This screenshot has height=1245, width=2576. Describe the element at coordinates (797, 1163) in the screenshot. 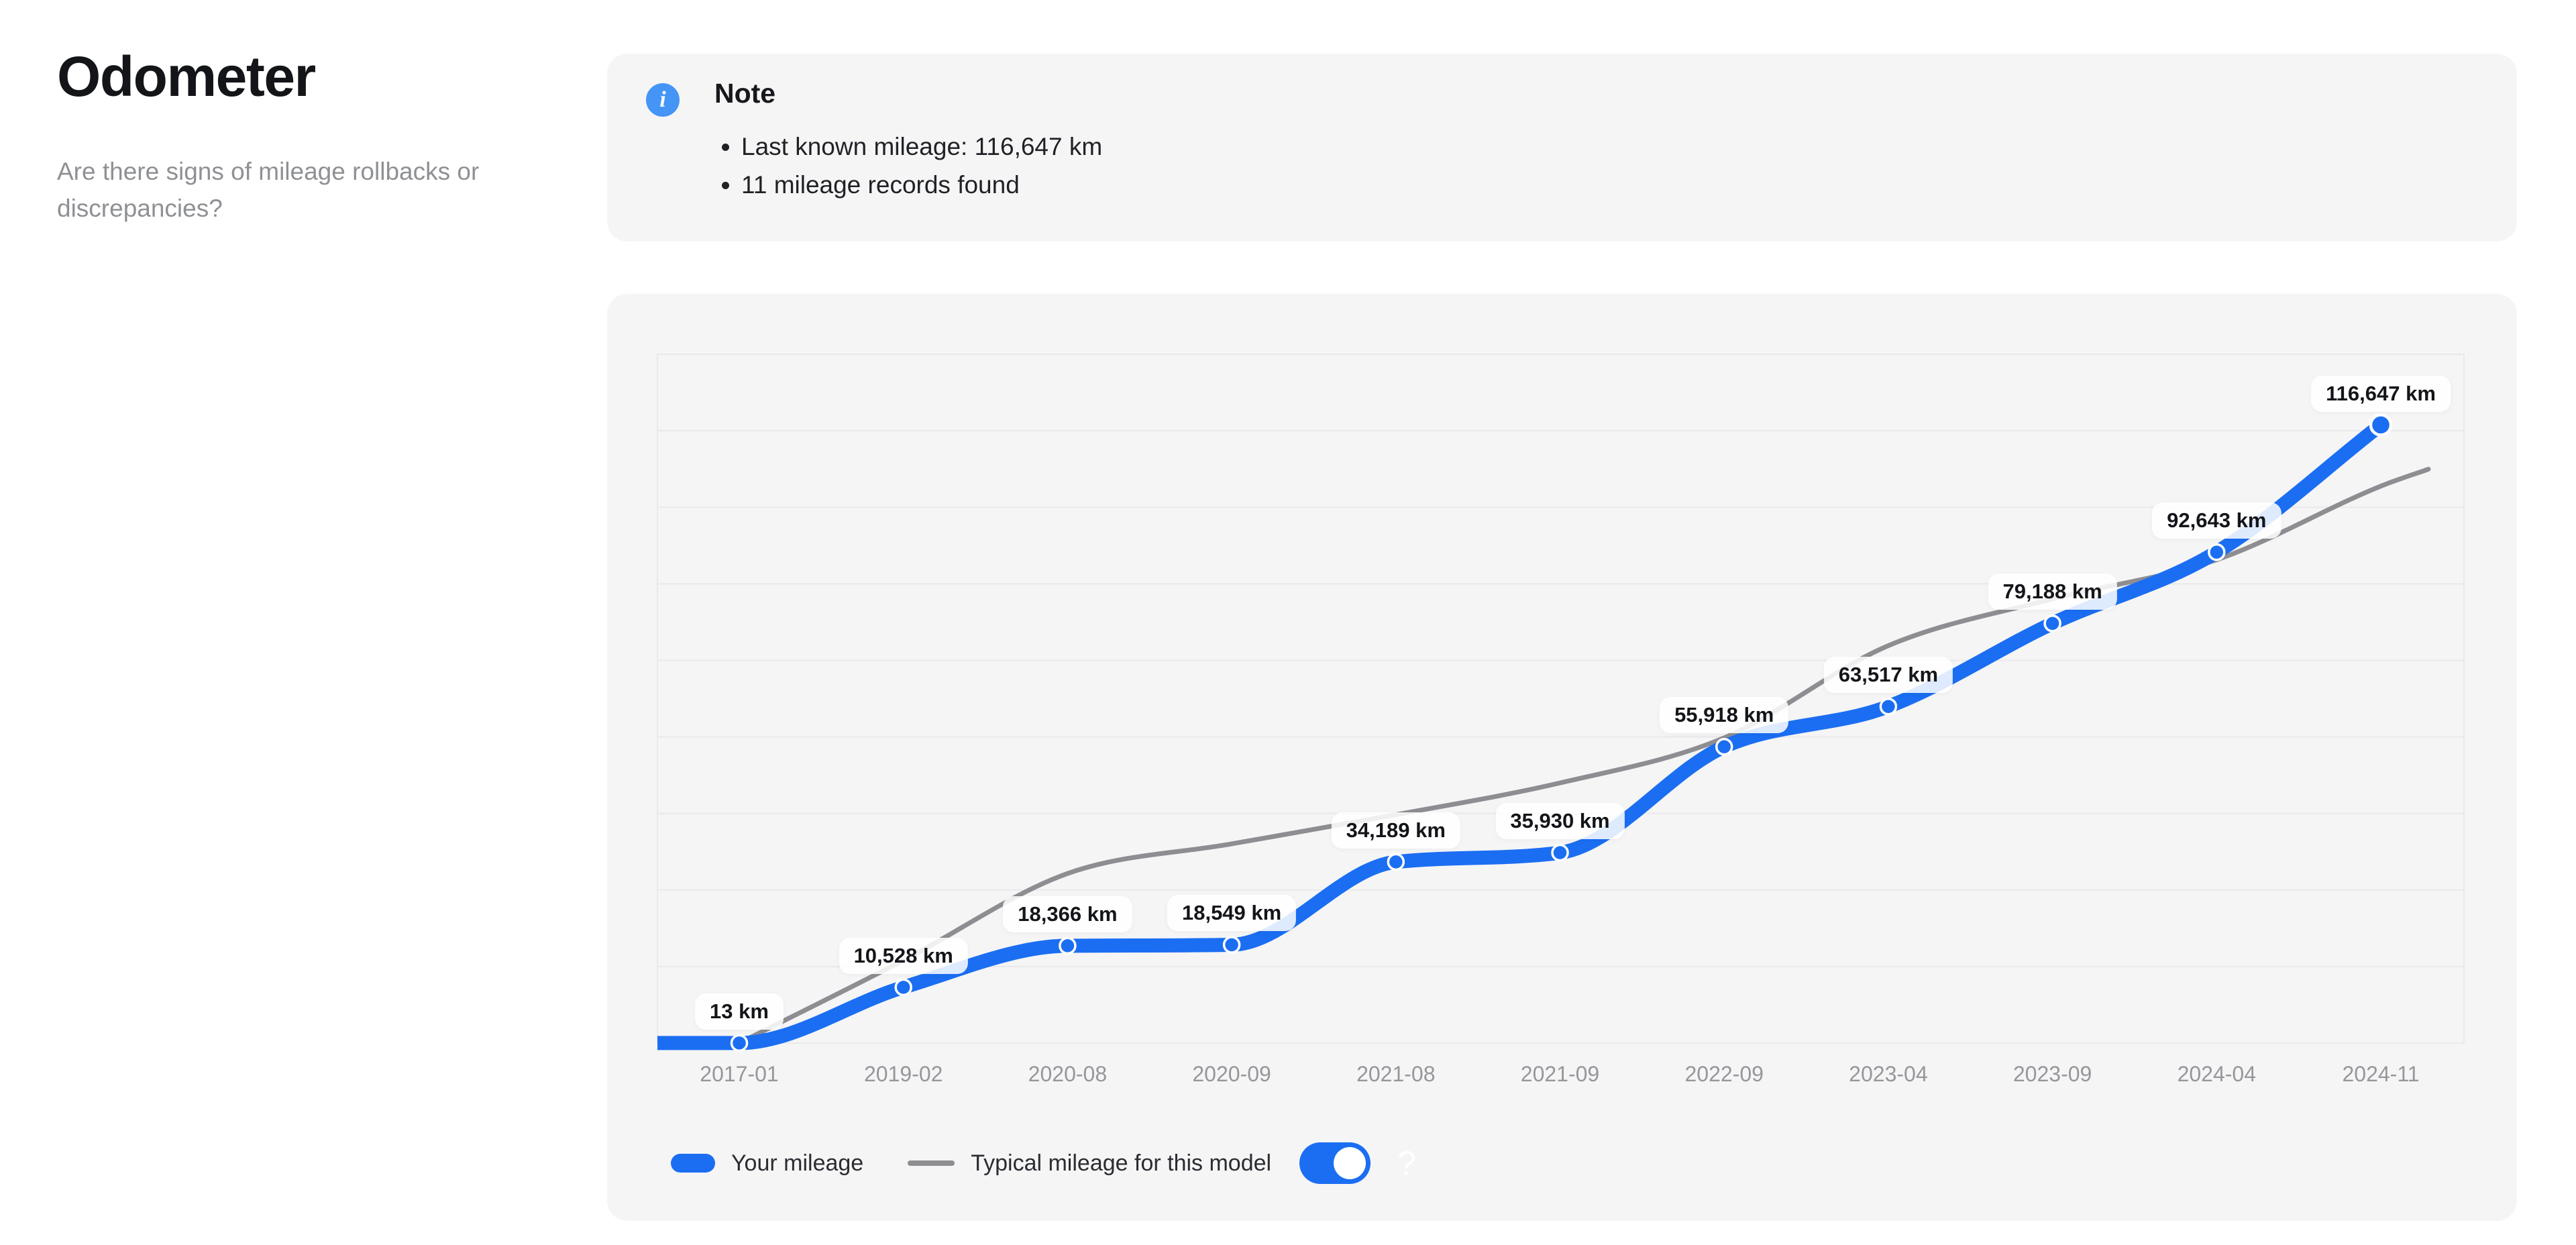

I see `legend-your-mileage-label: Your mileage` at that location.